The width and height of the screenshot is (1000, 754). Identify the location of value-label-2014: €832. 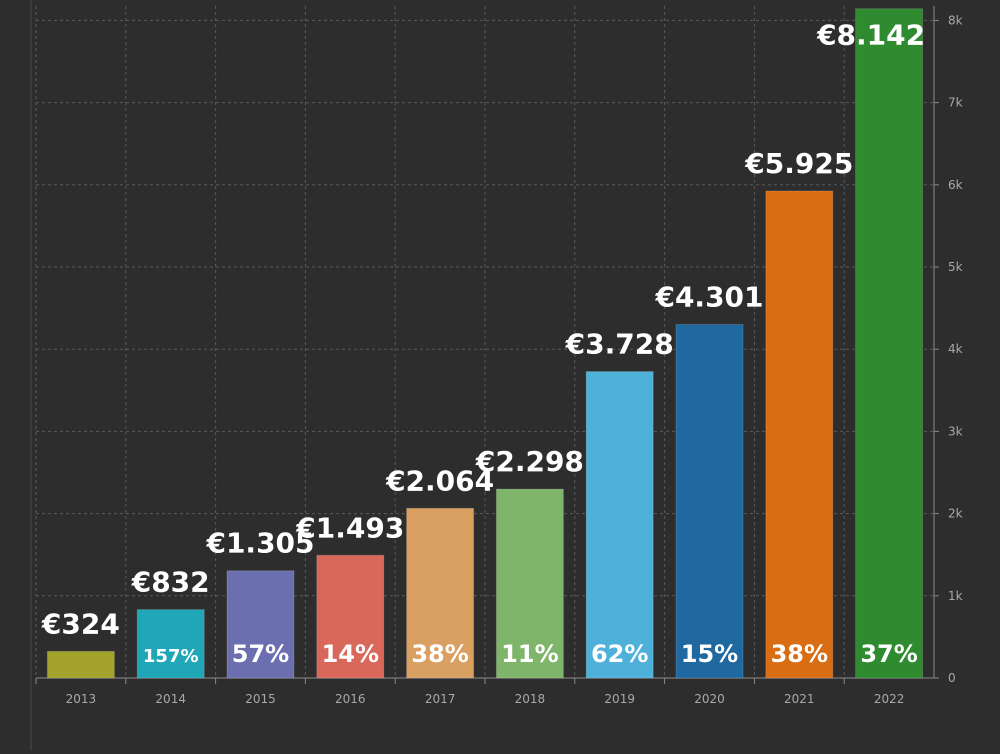
(170, 582).